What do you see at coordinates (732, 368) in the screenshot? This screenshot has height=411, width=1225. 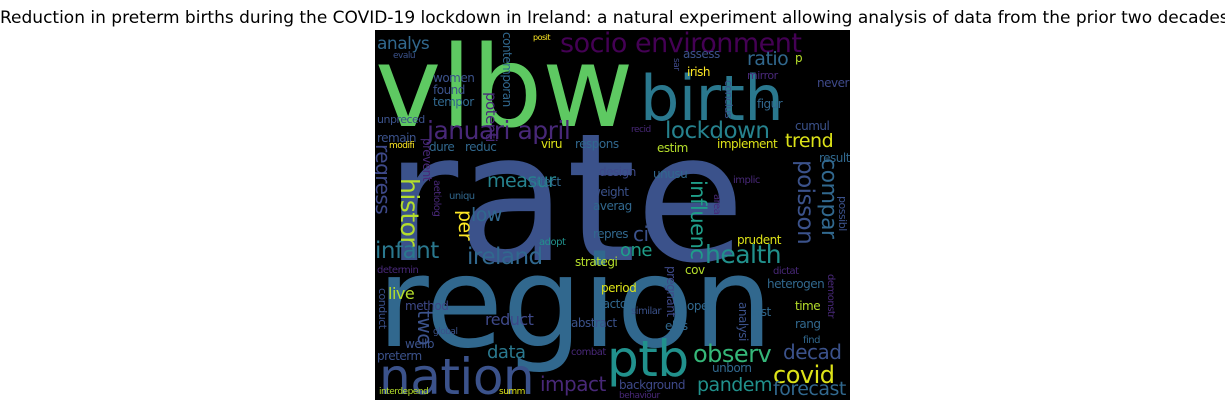 I see `word-unborn: unborn` at bounding box center [732, 368].